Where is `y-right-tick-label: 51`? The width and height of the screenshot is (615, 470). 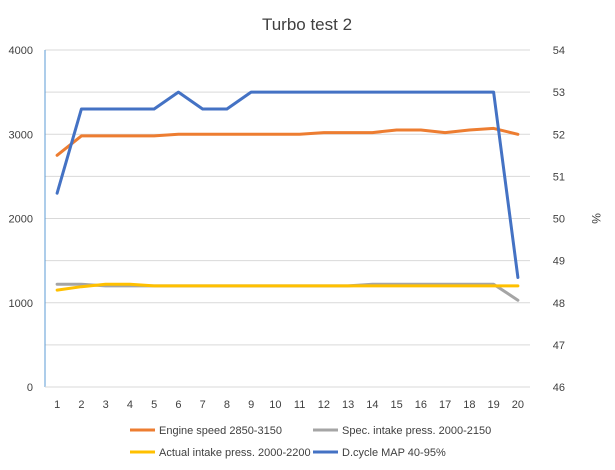 y-right-tick-label: 51 is located at coordinates (559, 177).